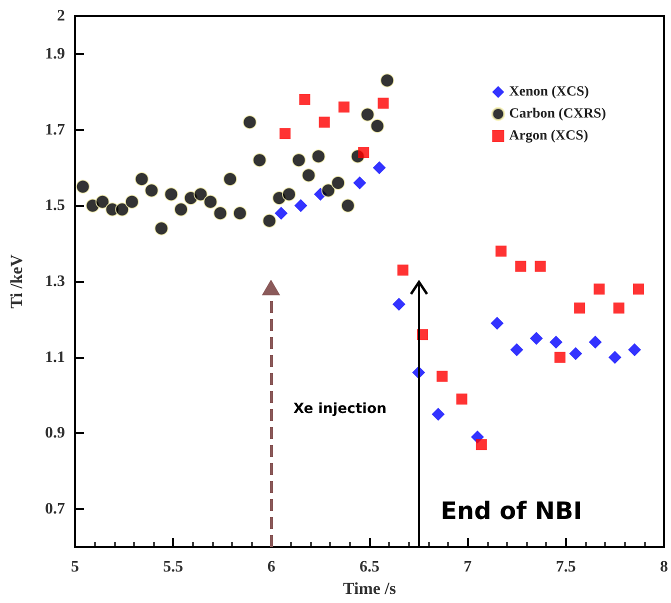 The height and width of the screenshot is (603, 671). What do you see at coordinates (511, 511) in the screenshot?
I see `ref-line-label: End of NBI` at bounding box center [511, 511].